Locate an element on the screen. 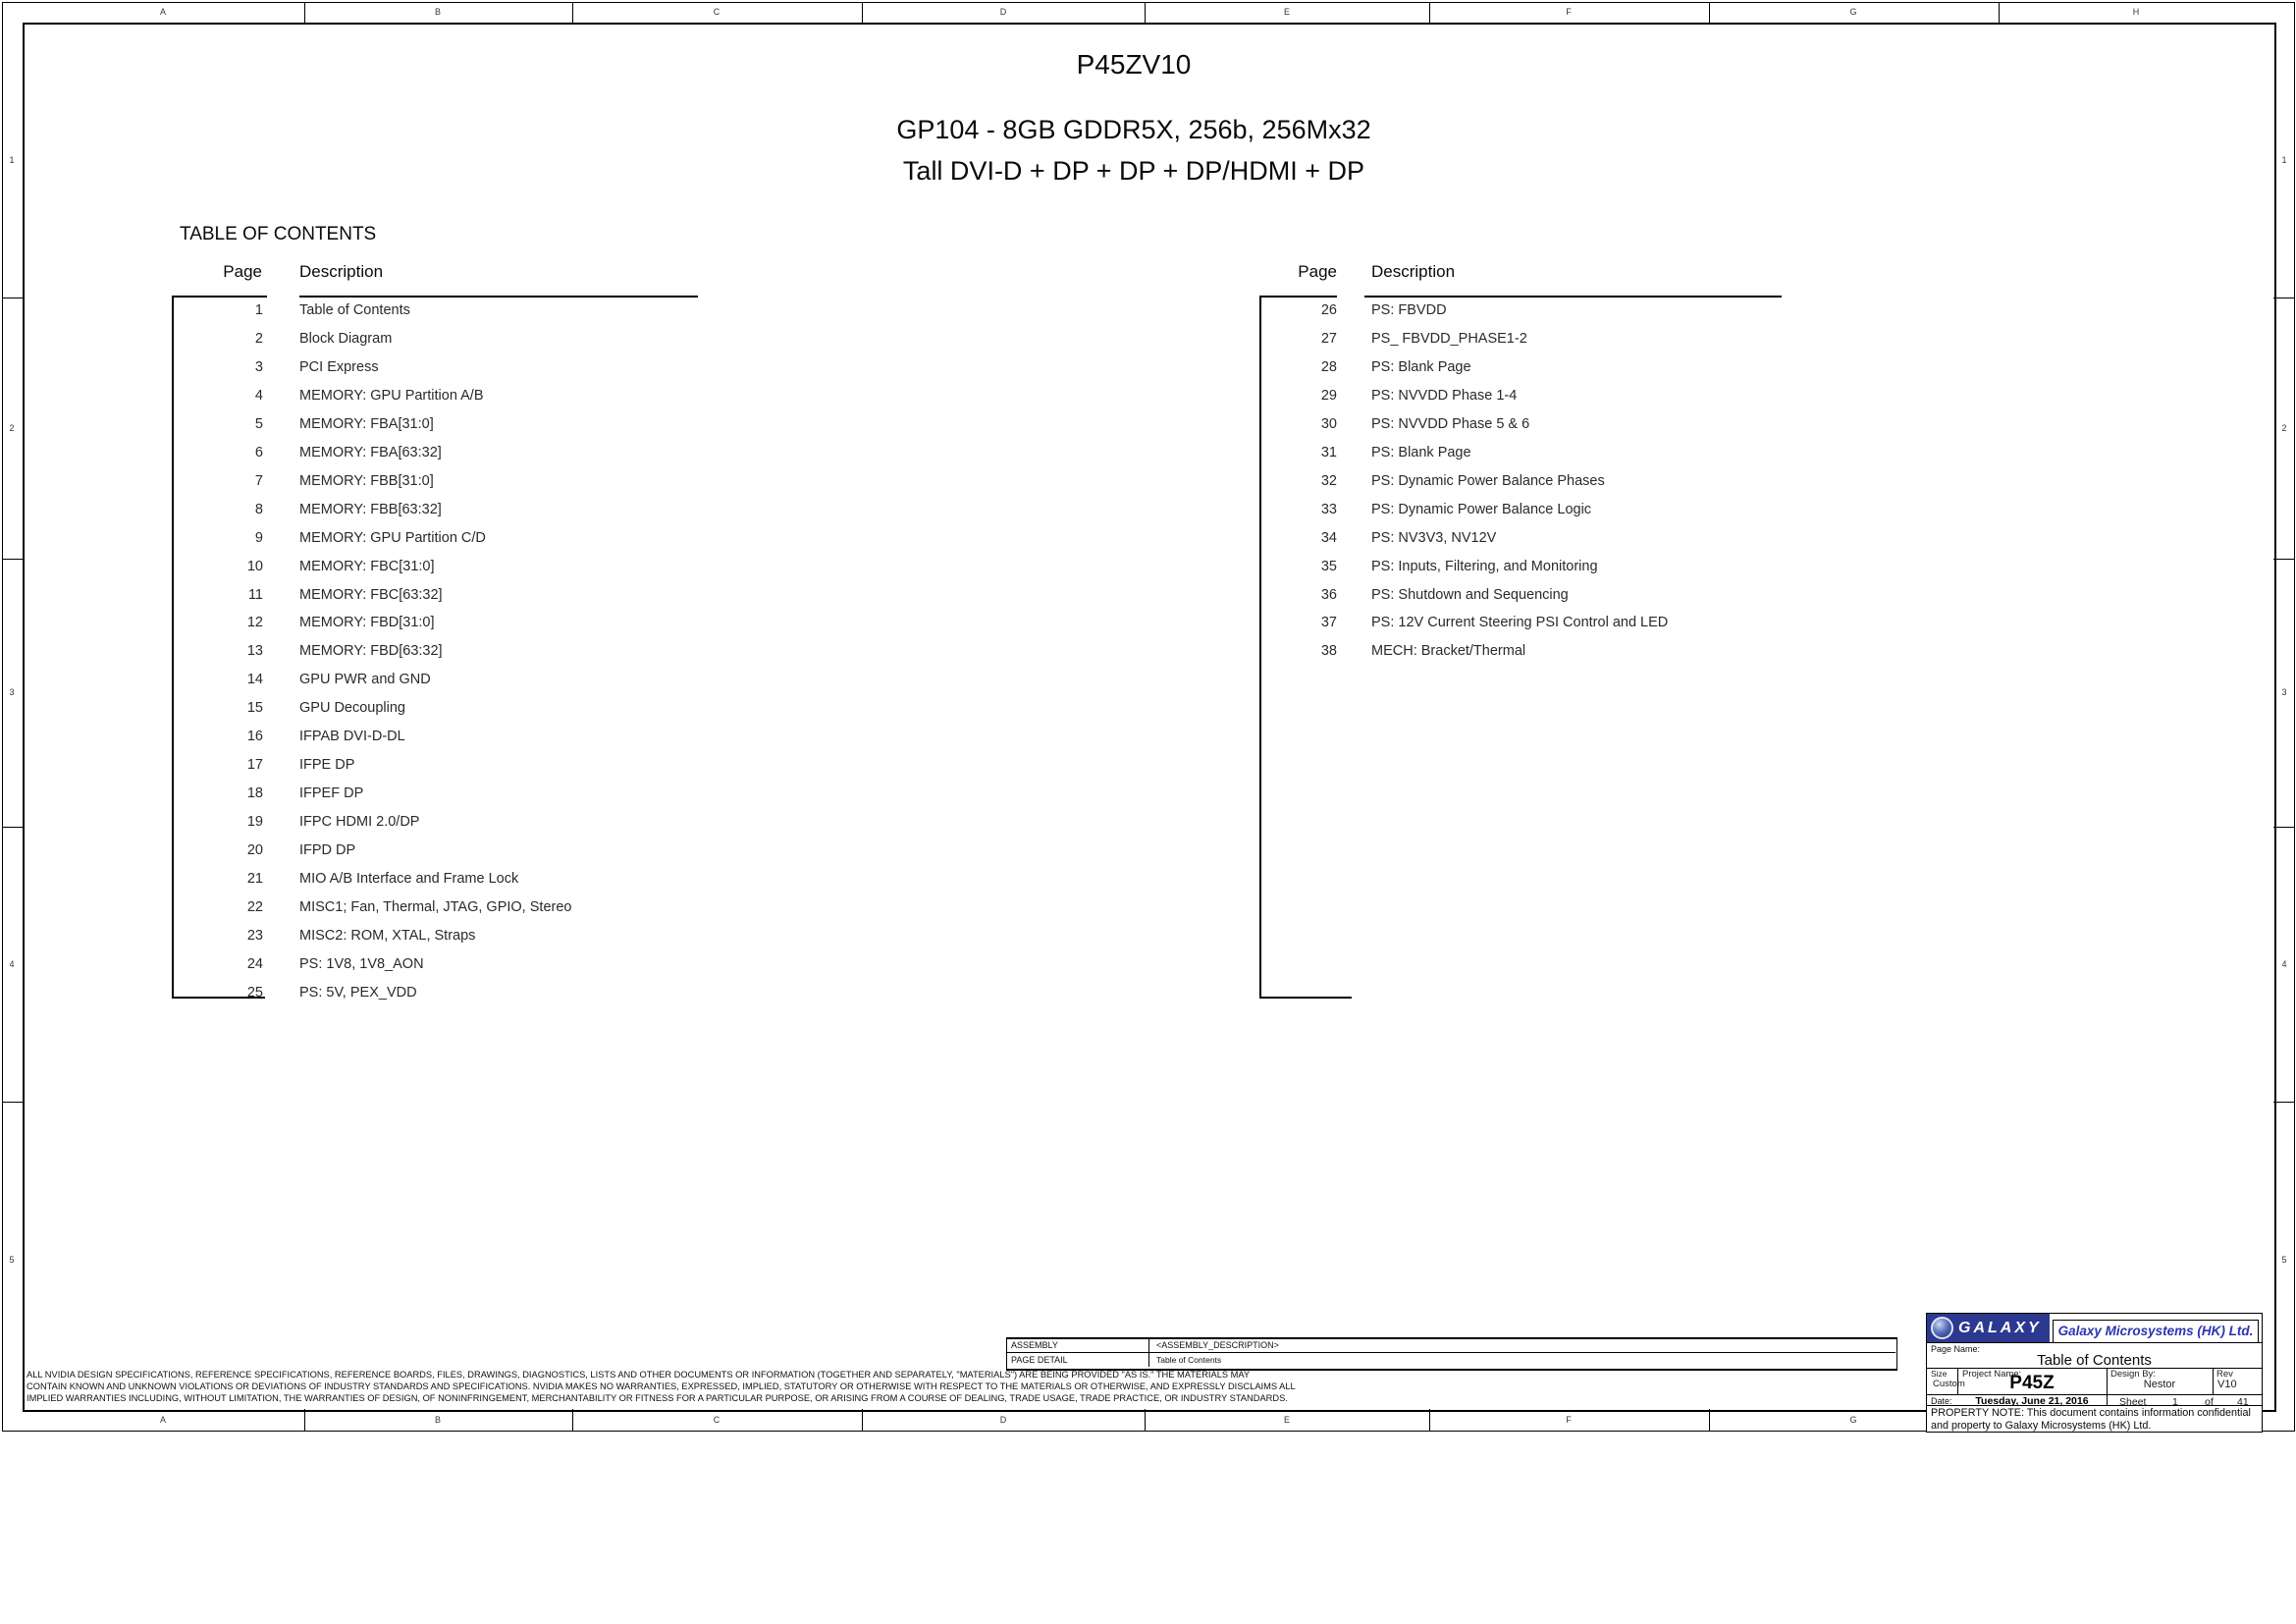 This screenshot has height=1624, width=2296. toc-entry-page: 13 is located at coordinates (254, 651).